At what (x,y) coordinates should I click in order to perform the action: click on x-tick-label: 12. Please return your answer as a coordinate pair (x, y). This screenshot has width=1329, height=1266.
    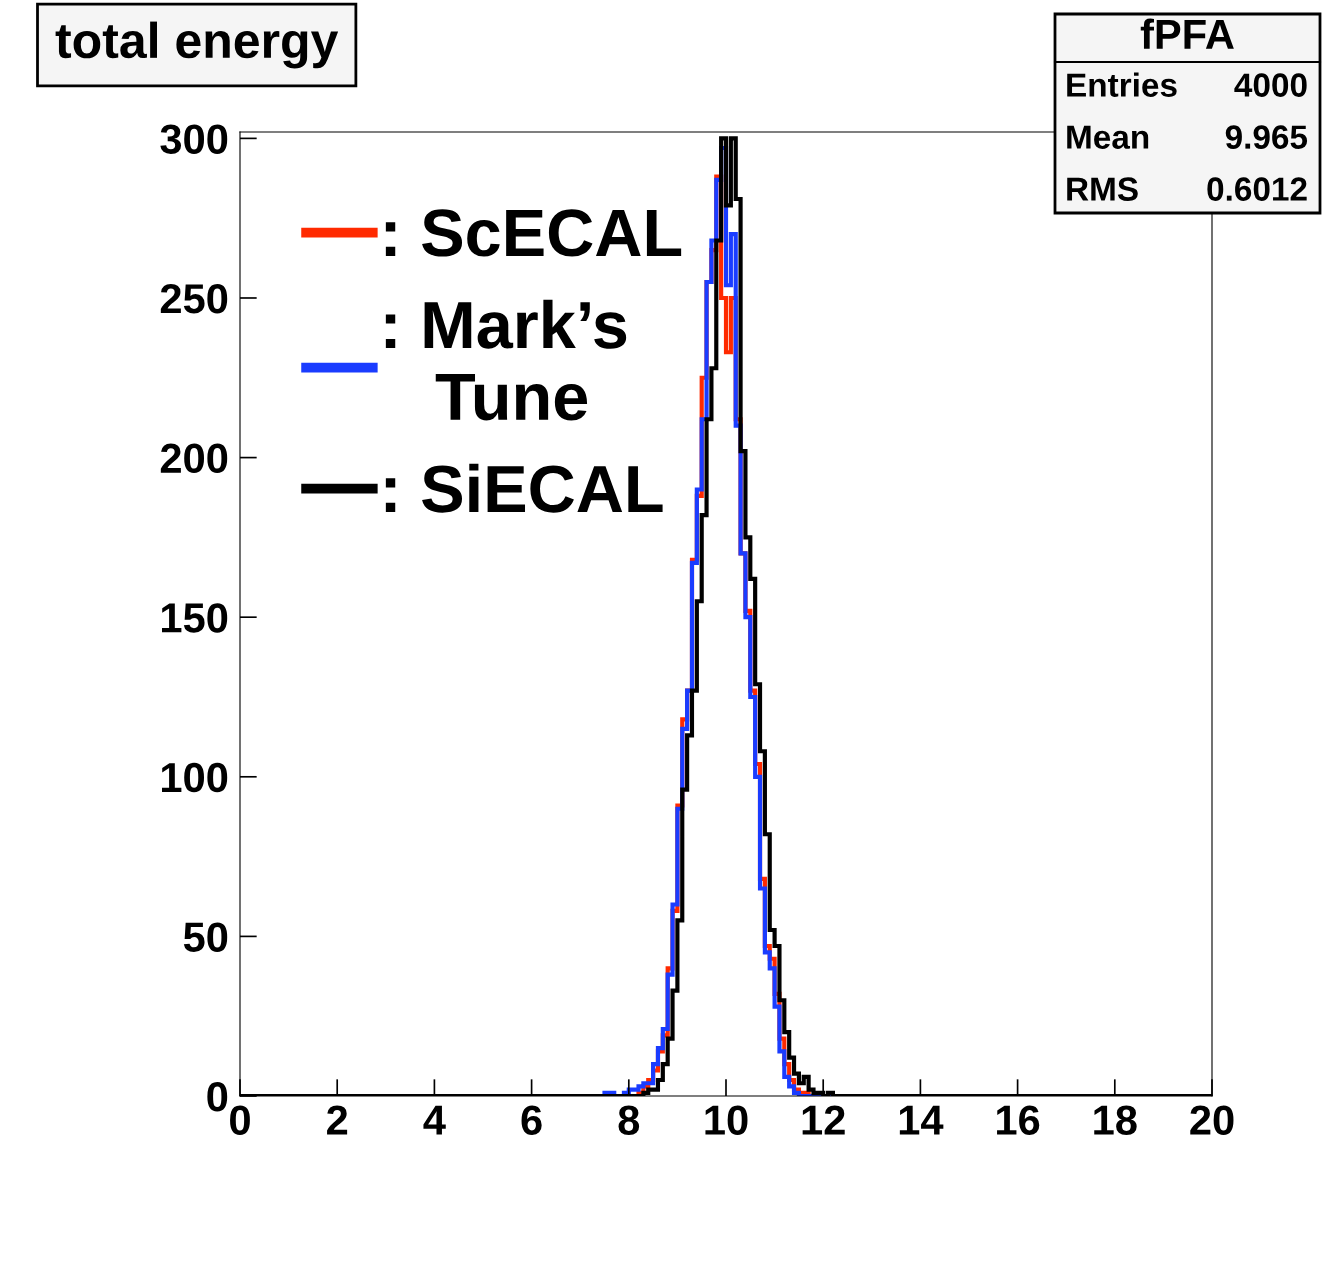
    Looking at the image, I should click on (823, 1120).